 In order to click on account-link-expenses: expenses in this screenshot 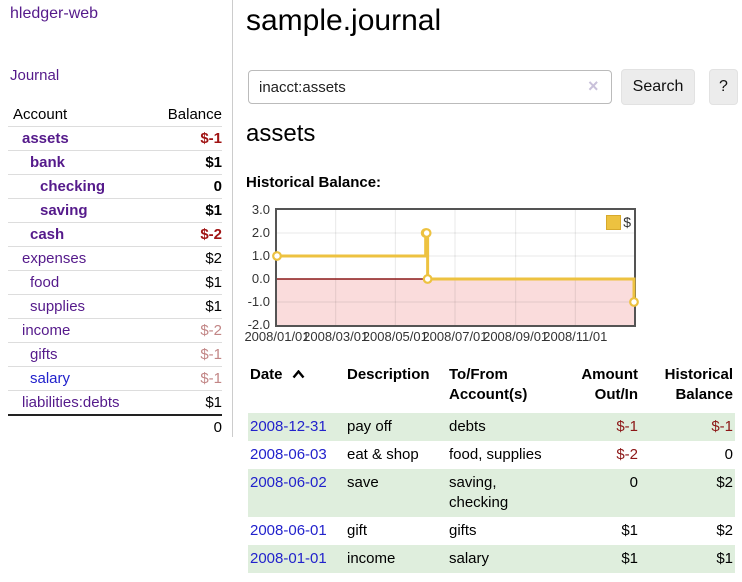, I will do `click(54, 258)`.